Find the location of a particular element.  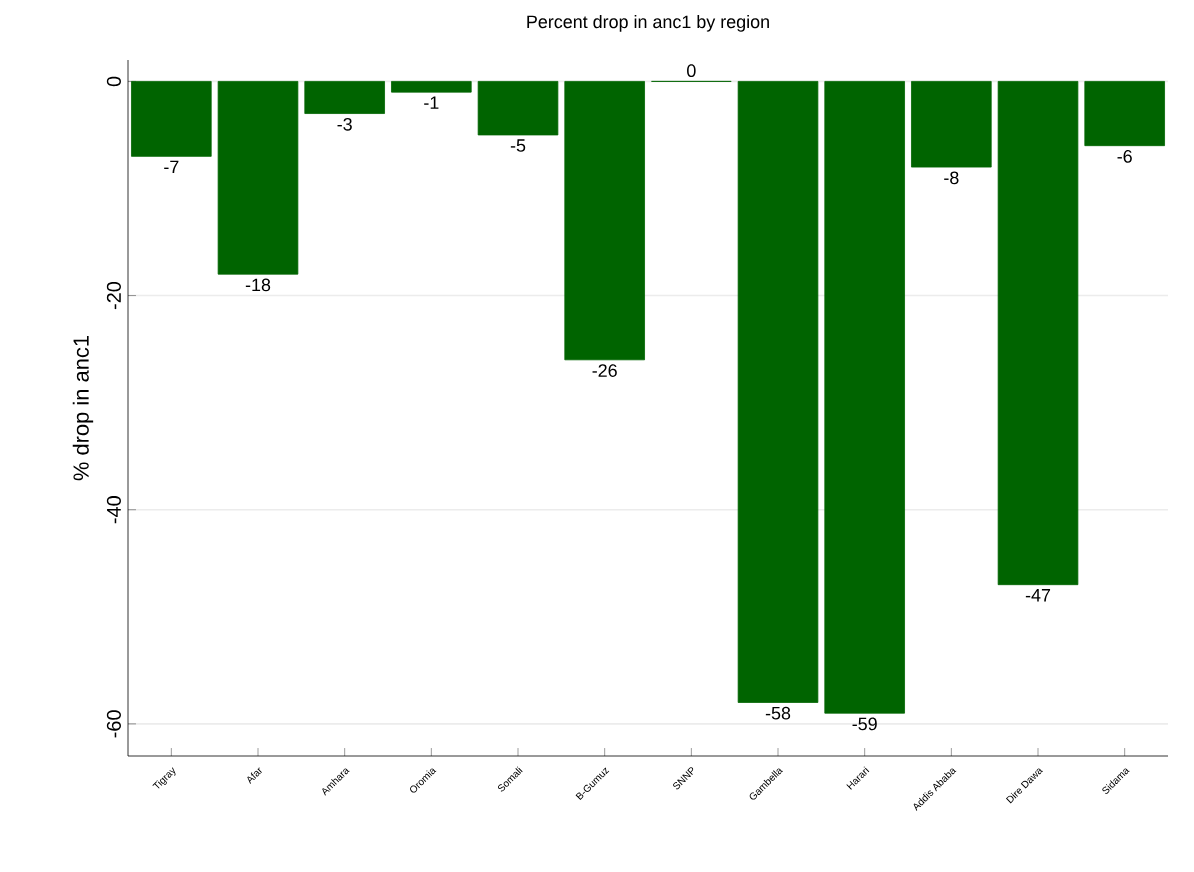

data-label: -59 is located at coordinates (864, 724).